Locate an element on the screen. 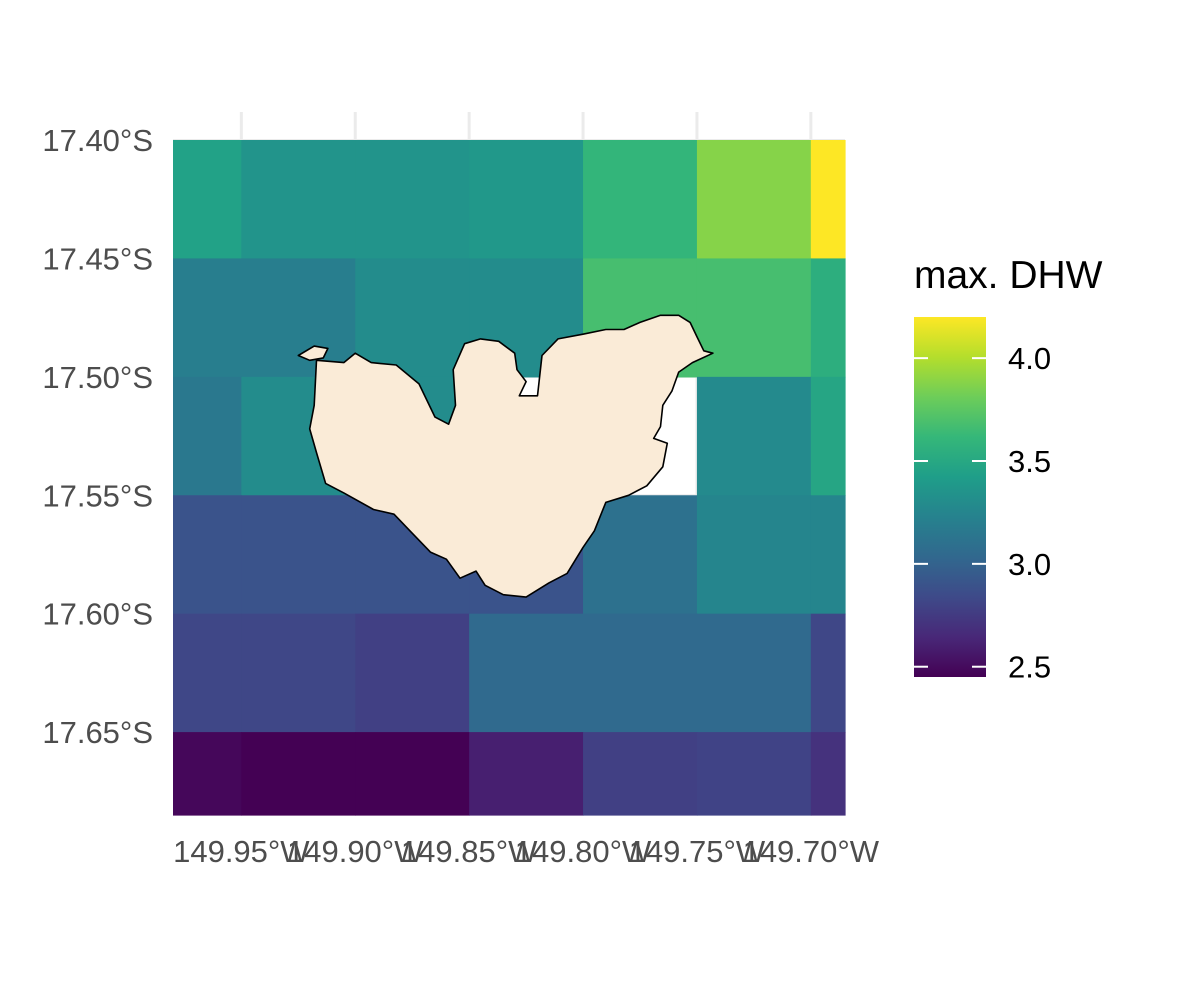 Image resolution: width=1181 pixels, height=984 pixels. x-tick-label: 149.95°W is located at coordinates (241, 851).